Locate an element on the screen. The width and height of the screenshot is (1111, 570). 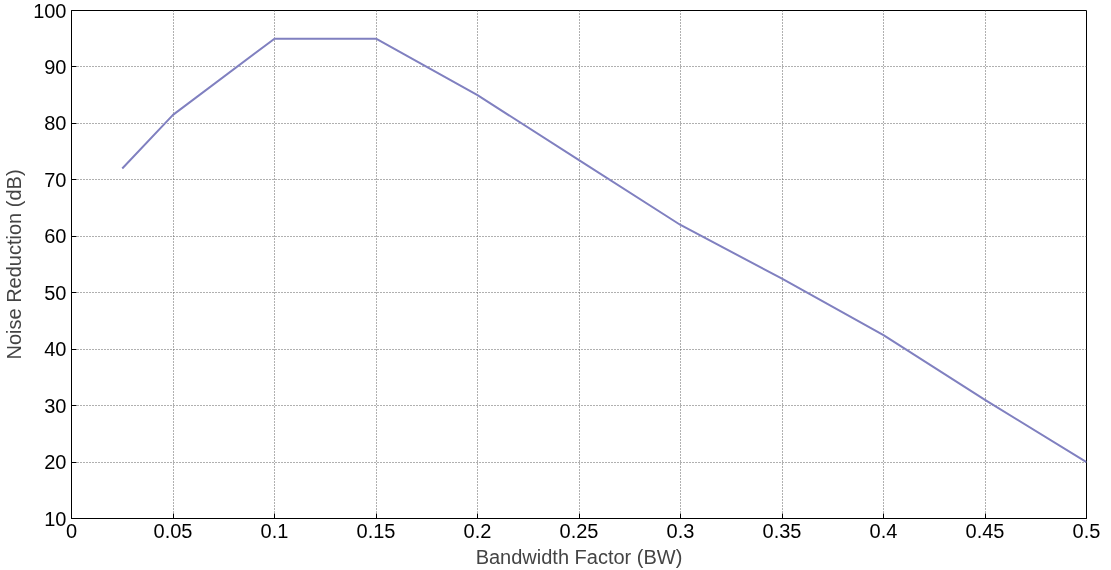
y-axis-title: Noise Reduction (dB) is located at coordinates (14, 264).